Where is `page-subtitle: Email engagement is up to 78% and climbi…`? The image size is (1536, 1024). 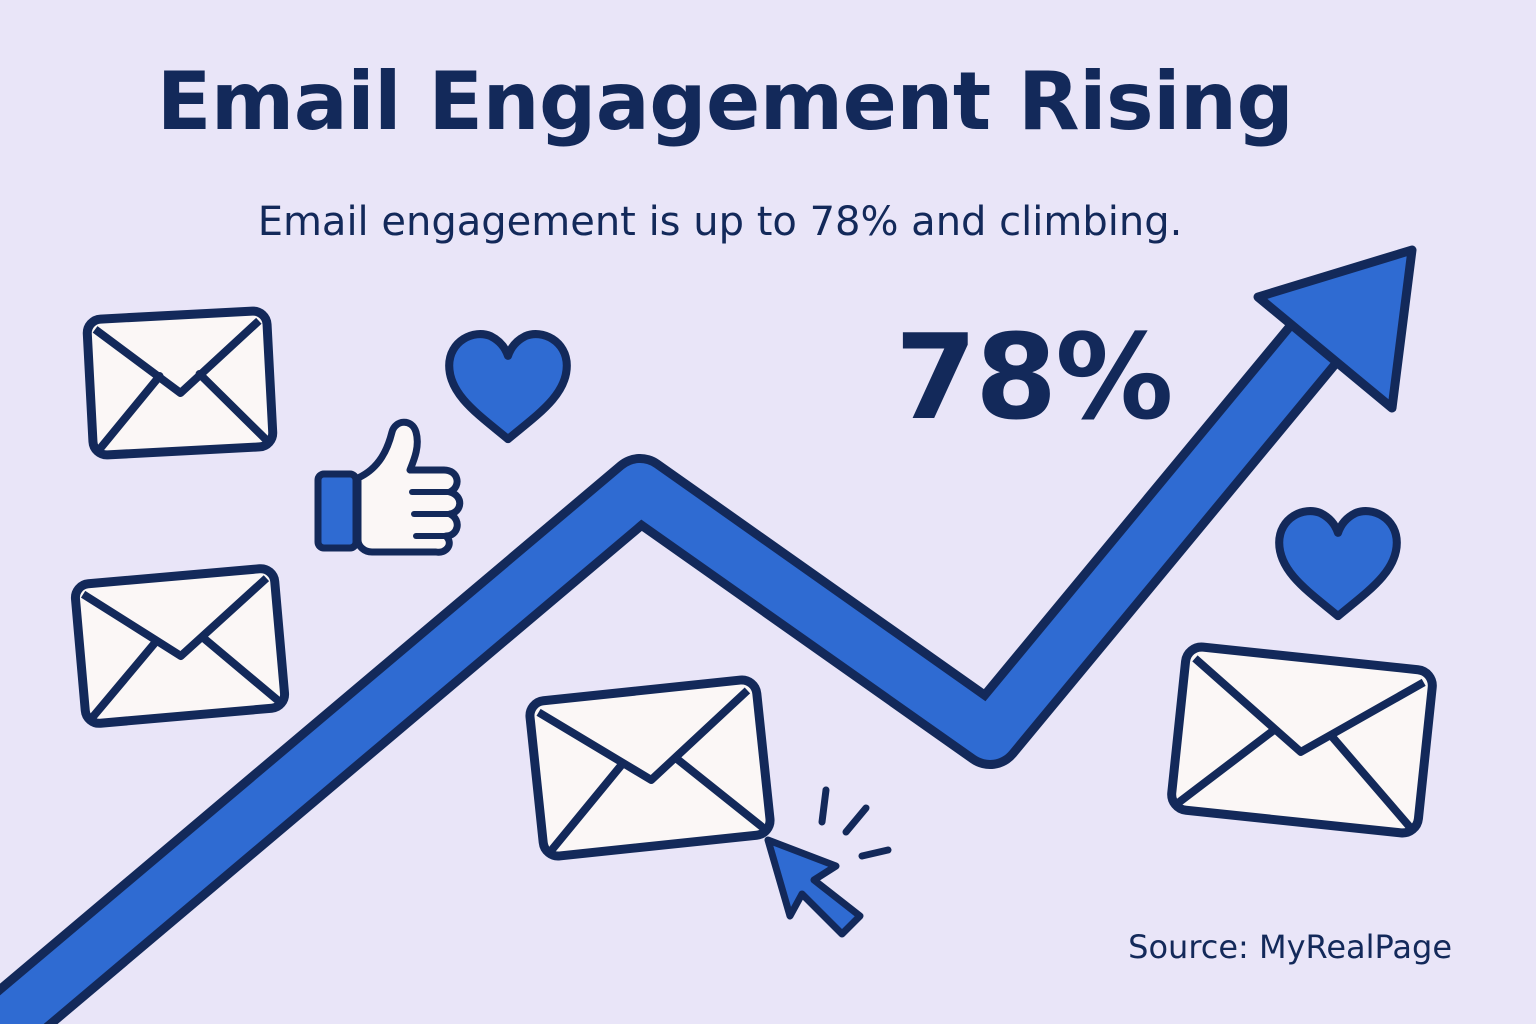
page-subtitle: Email engagement is up to 78% and climbi… is located at coordinates (720, 222).